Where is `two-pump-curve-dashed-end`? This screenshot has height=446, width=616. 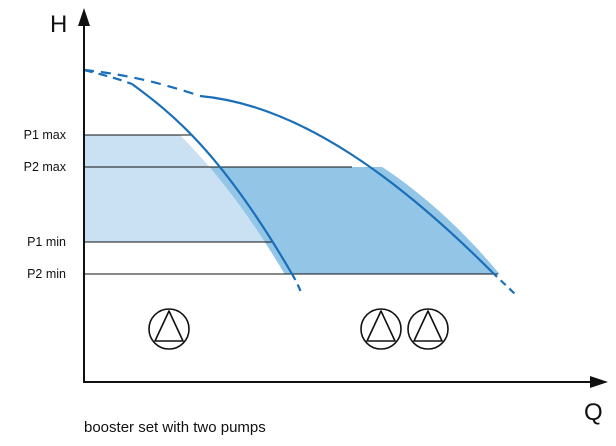
two-pump-curve-dashed-end is located at coordinates (504, 283).